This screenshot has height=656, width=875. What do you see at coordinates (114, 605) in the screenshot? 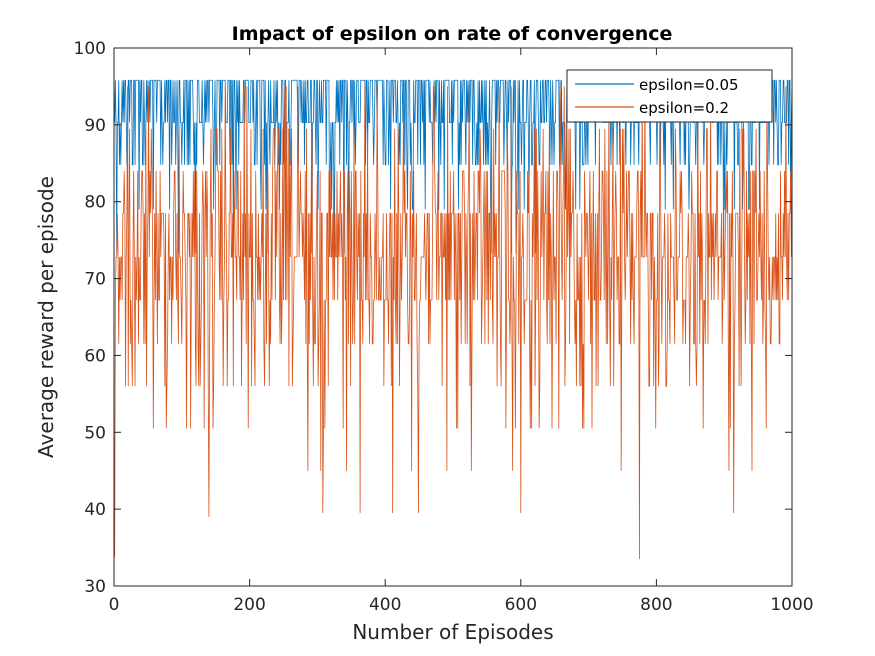
I see `x-tick-label: 0` at bounding box center [114, 605].